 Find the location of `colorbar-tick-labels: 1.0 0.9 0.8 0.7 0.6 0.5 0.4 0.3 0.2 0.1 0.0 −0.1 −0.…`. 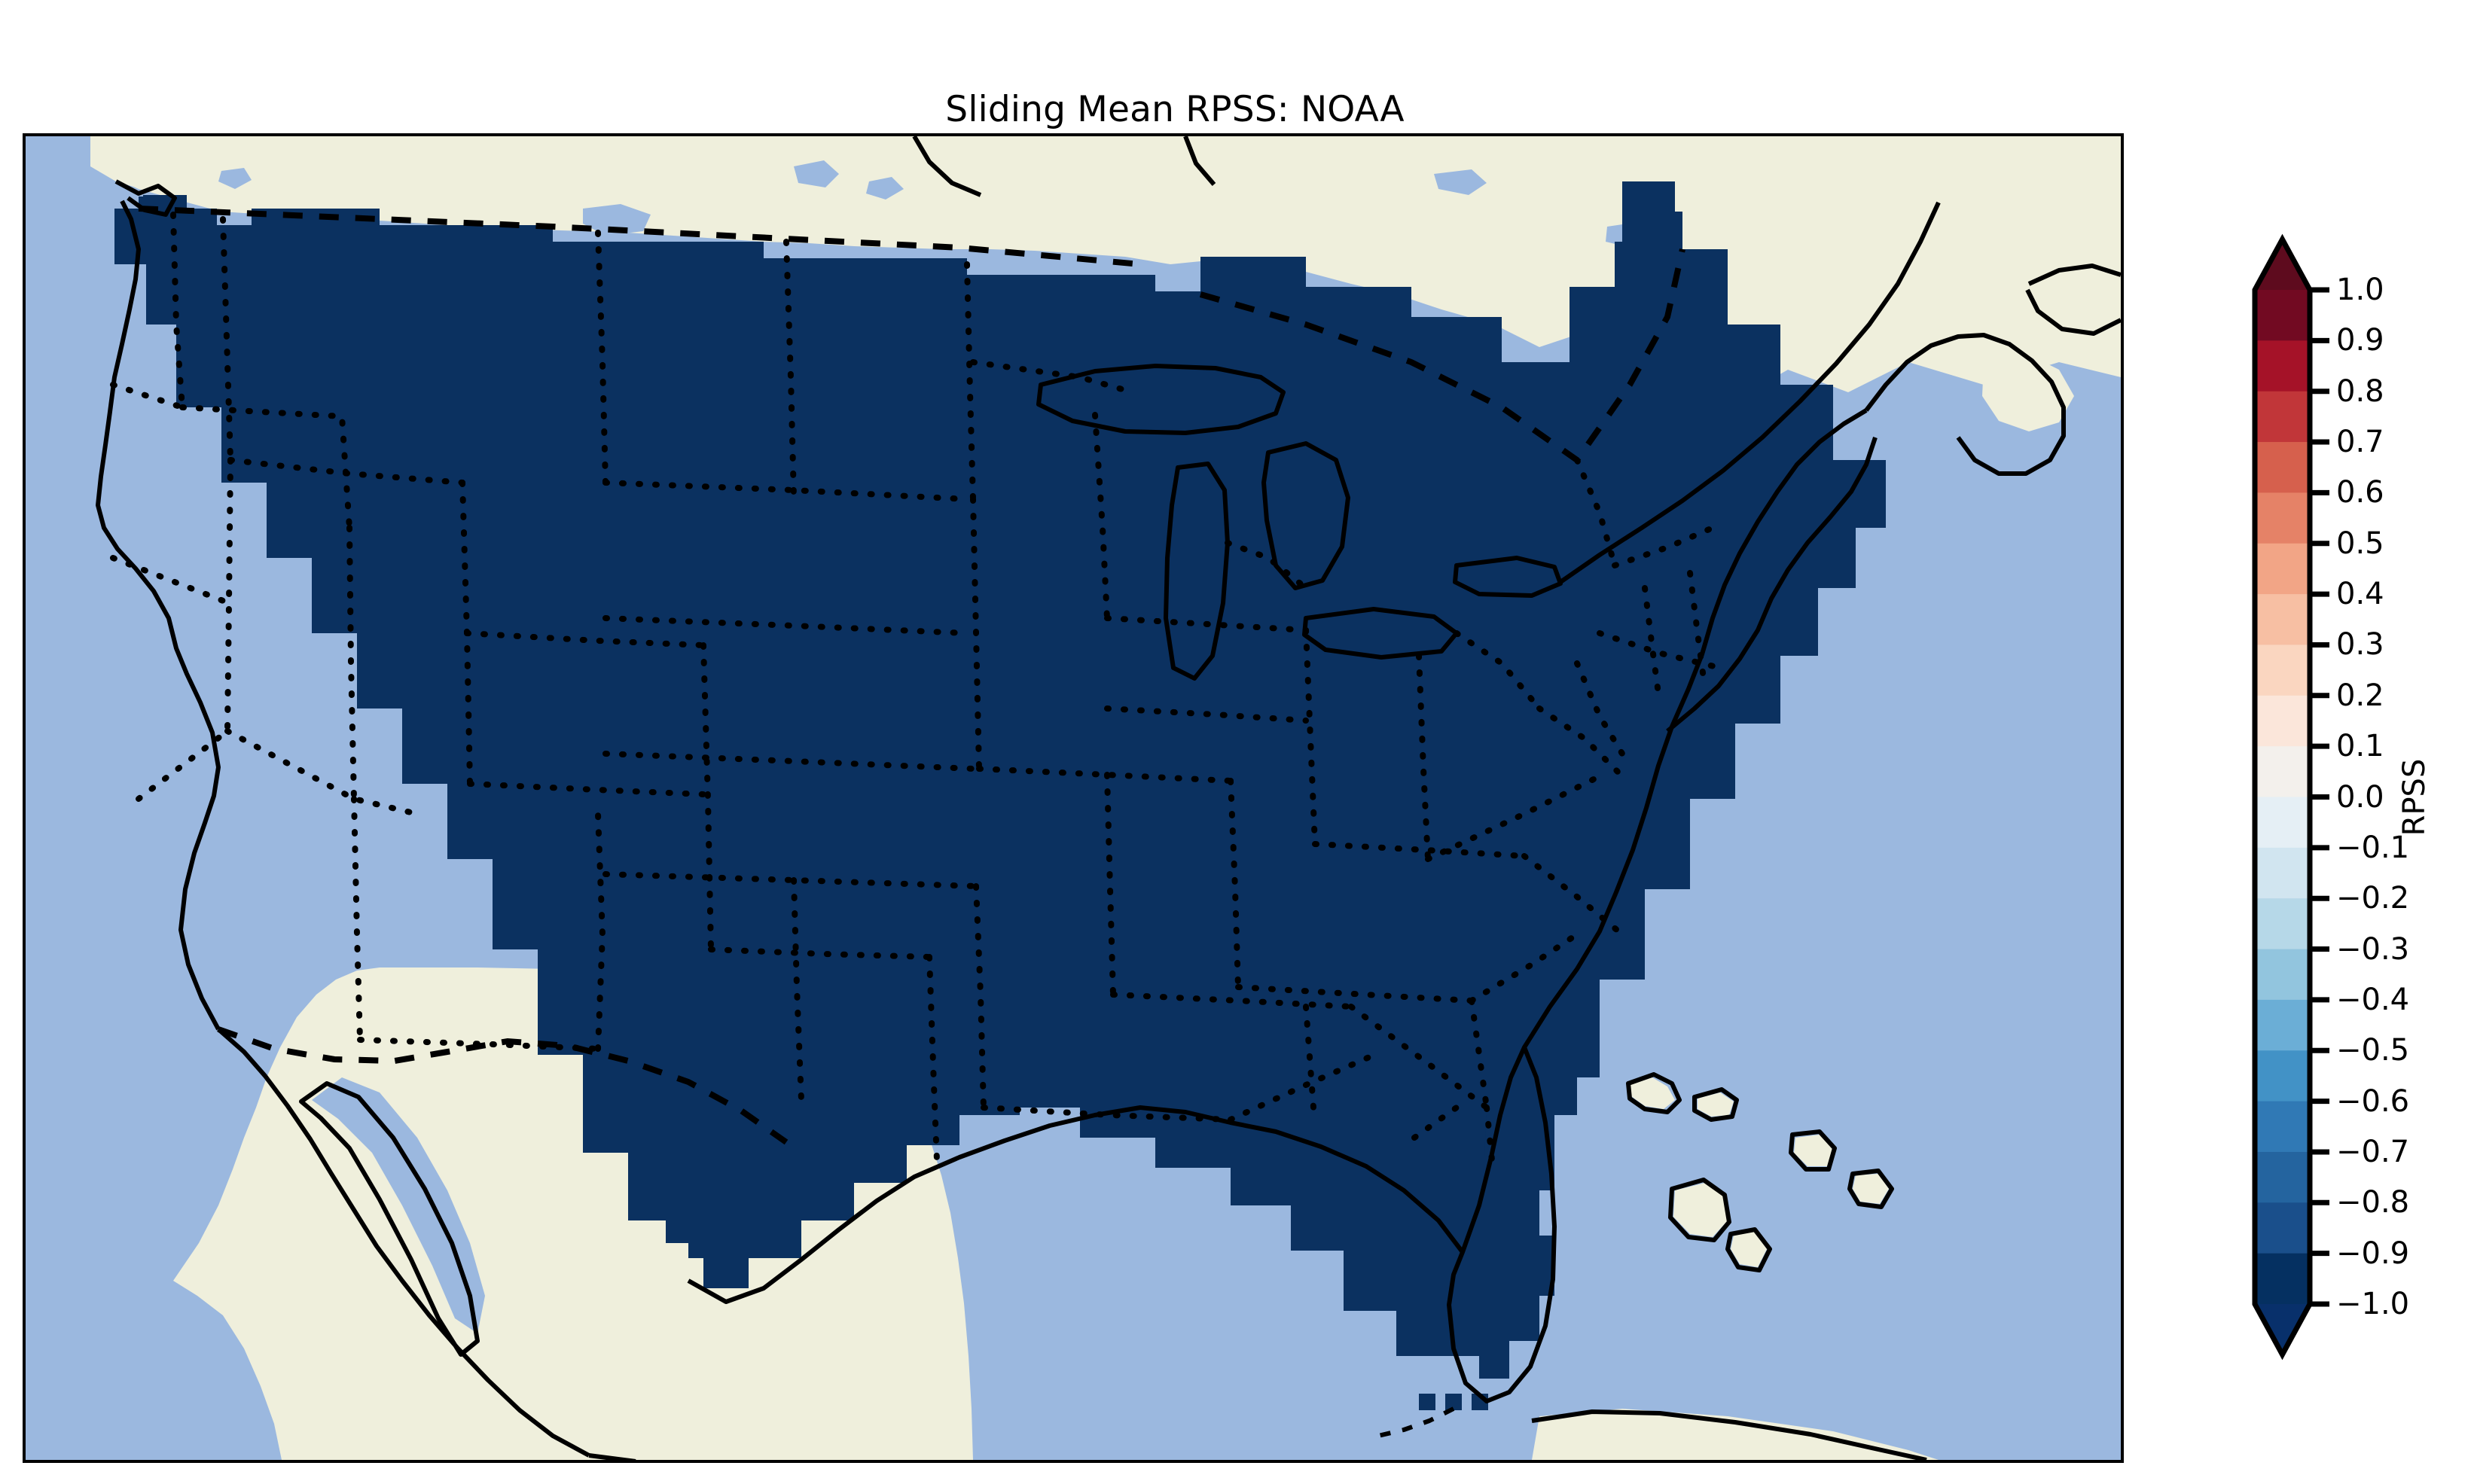

colorbar-tick-labels: 1.0 0.9 0.8 0.7 0.6 0.5 0.4 0.3 0.2 0.1 0.0 −0.1 −0.… is located at coordinates (2364, 797).